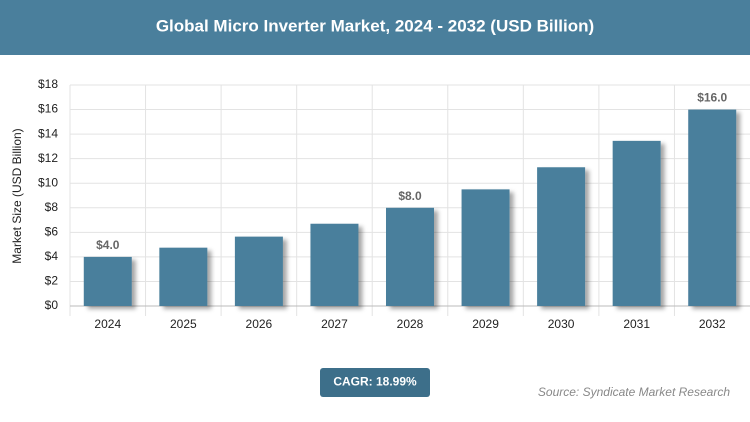 This screenshot has width=750, height=422. Describe the element at coordinates (183, 324) in the screenshot. I see `x-tick-label: 2025` at that location.